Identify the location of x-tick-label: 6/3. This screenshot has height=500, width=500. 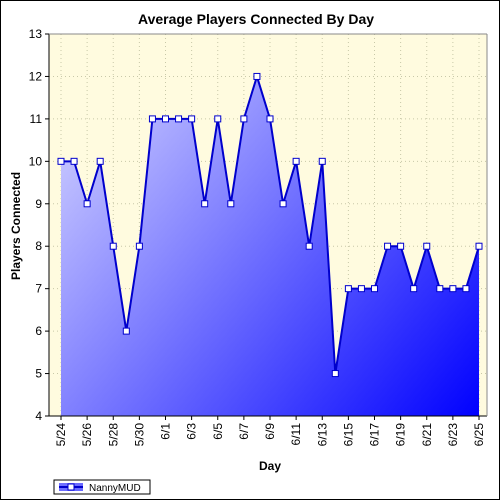
(192, 431).